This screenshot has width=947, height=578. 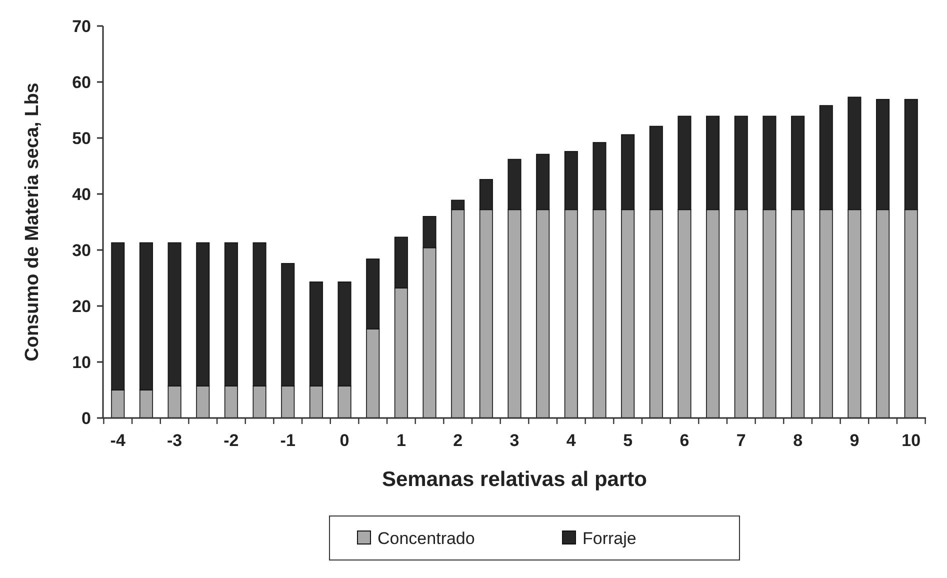 I want to click on x-tick-label: 8, so click(x=798, y=440).